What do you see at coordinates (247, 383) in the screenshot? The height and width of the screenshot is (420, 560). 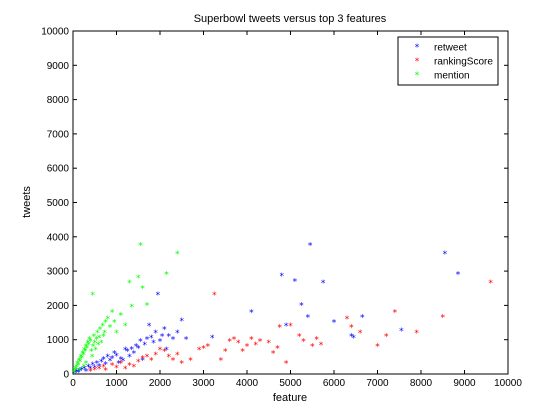 I see `x-tick-label: 4000` at bounding box center [247, 383].